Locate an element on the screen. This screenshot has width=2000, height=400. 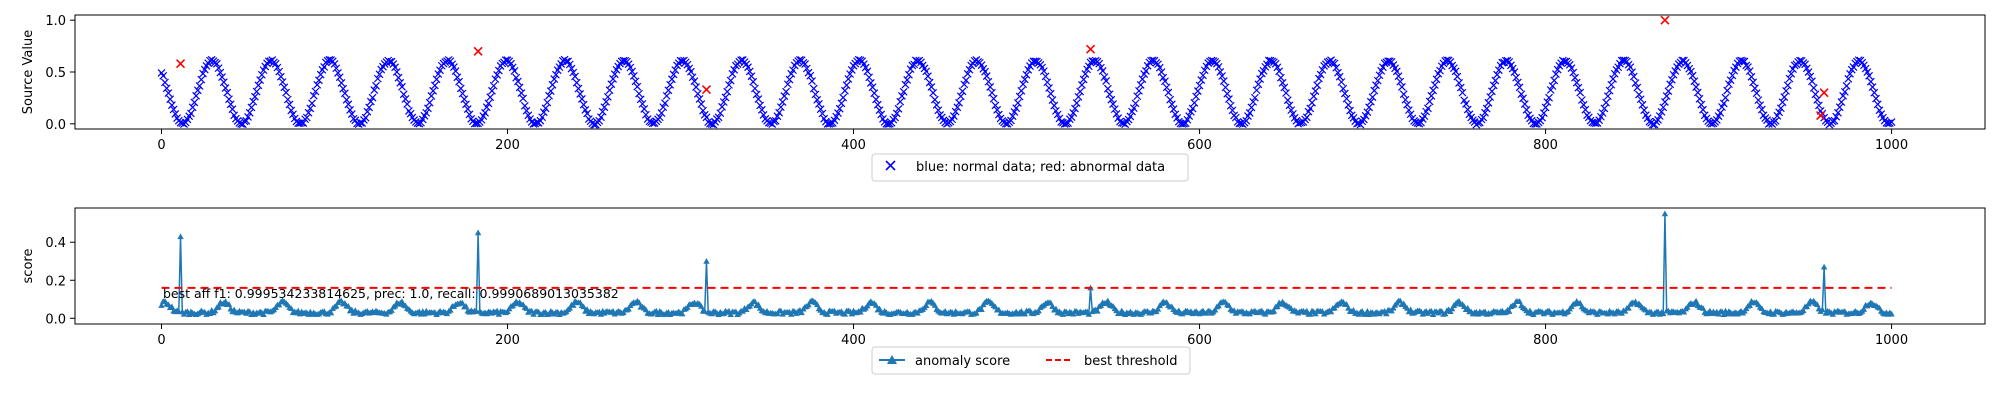
x-tick-label: 200 is located at coordinates (507, 145).